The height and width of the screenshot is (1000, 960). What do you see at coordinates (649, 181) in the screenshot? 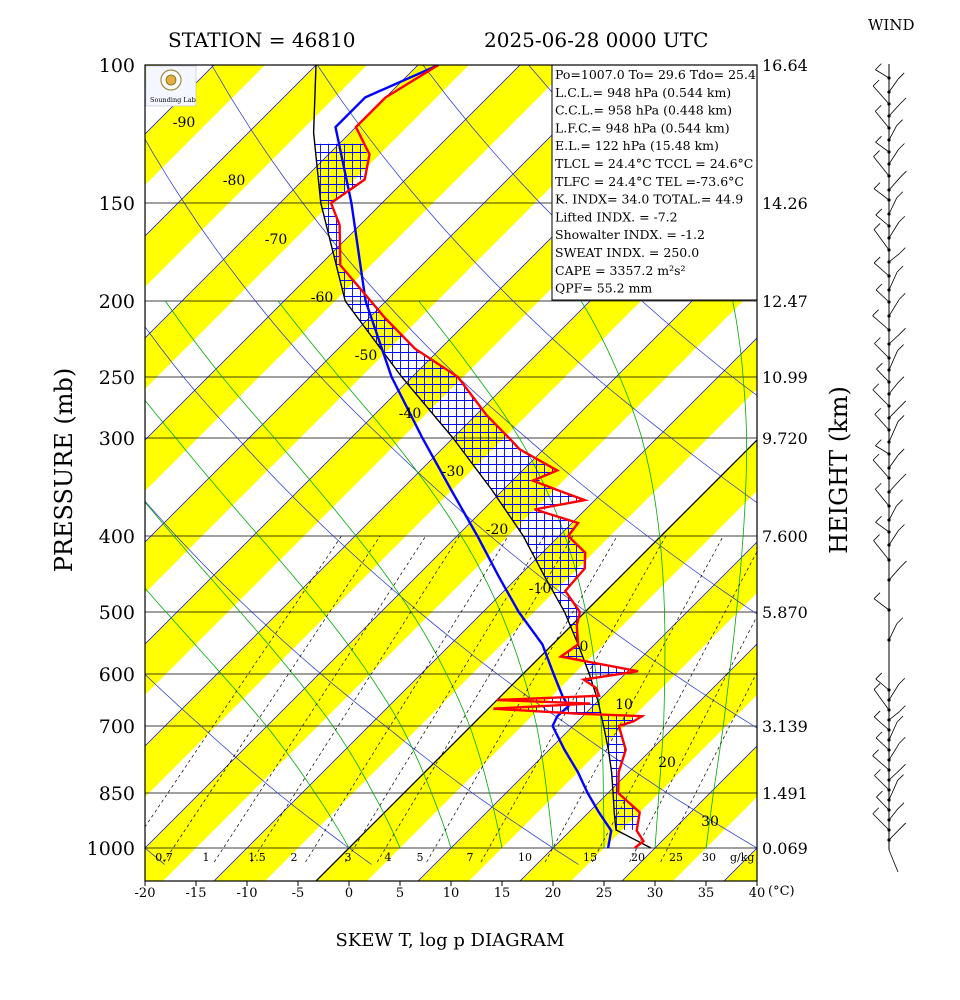
I see `info-line: TLFC = 24.4°C TEL =-73.6°C` at bounding box center [649, 181].